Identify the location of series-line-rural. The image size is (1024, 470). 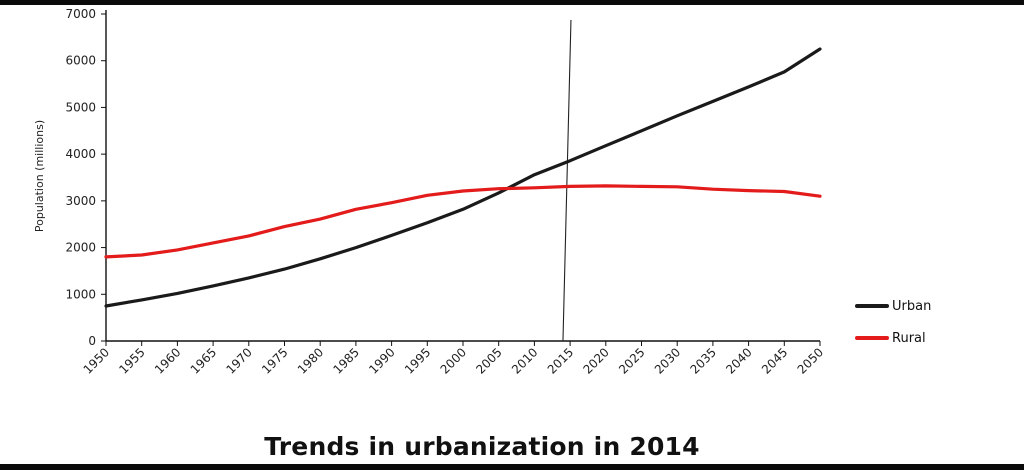
(463, 221).